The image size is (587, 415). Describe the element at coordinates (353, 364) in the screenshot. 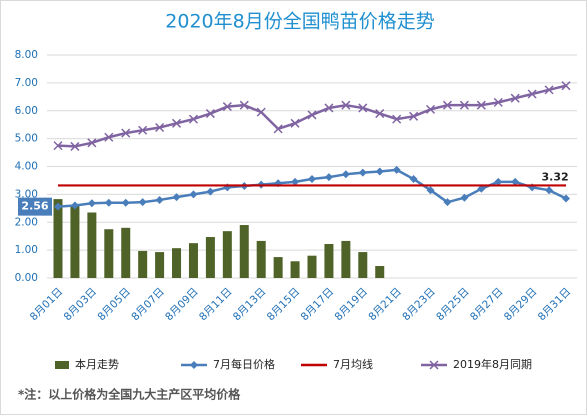

I see `legend-label: 7月均线` at that location.